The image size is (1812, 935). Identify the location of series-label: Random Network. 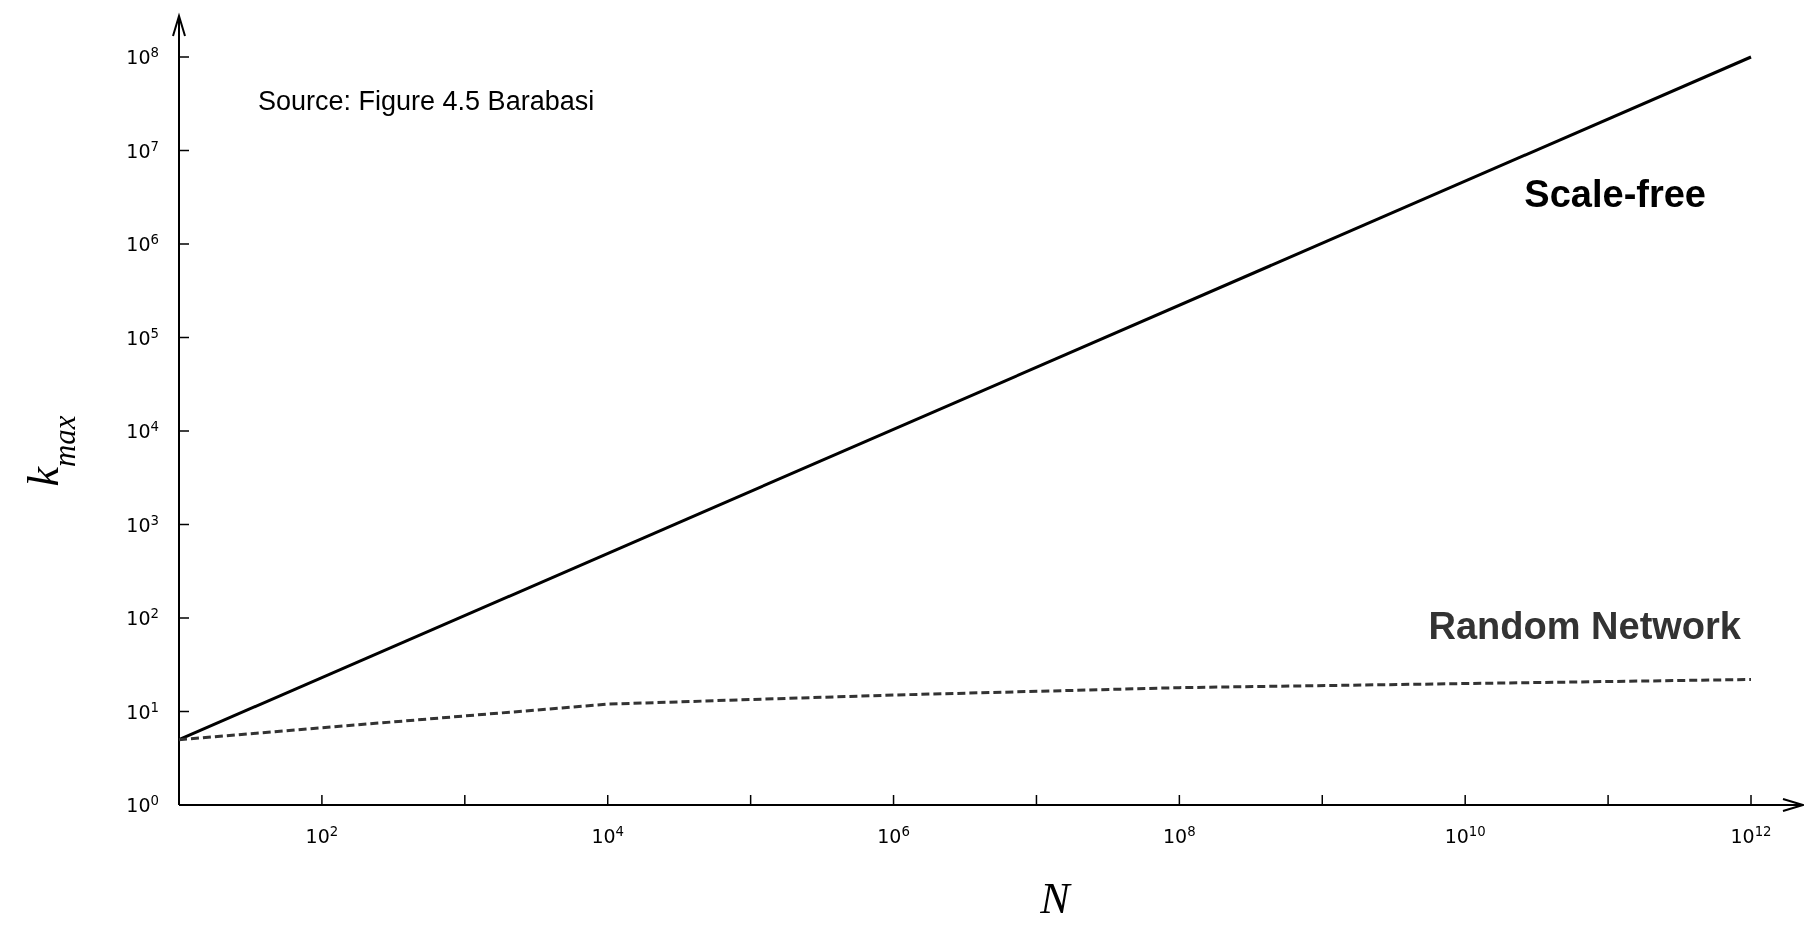
(1585, 626).